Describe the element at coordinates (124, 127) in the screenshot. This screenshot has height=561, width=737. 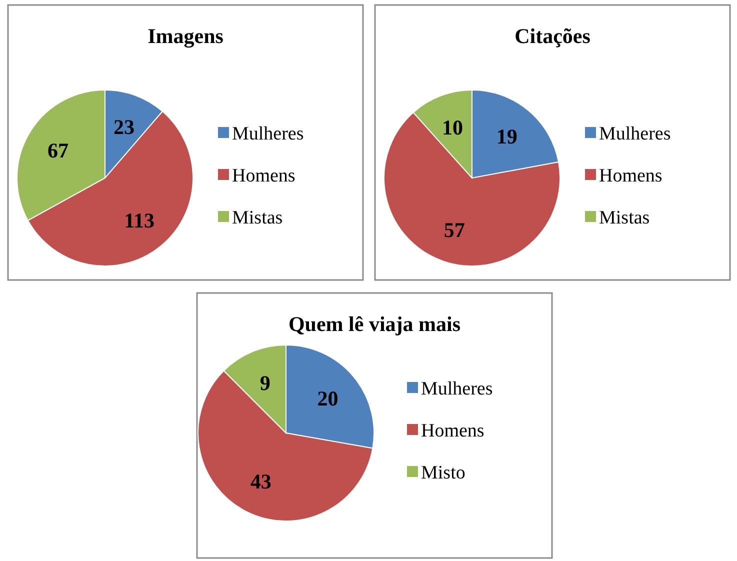
I see `data-label: 23` at that location.